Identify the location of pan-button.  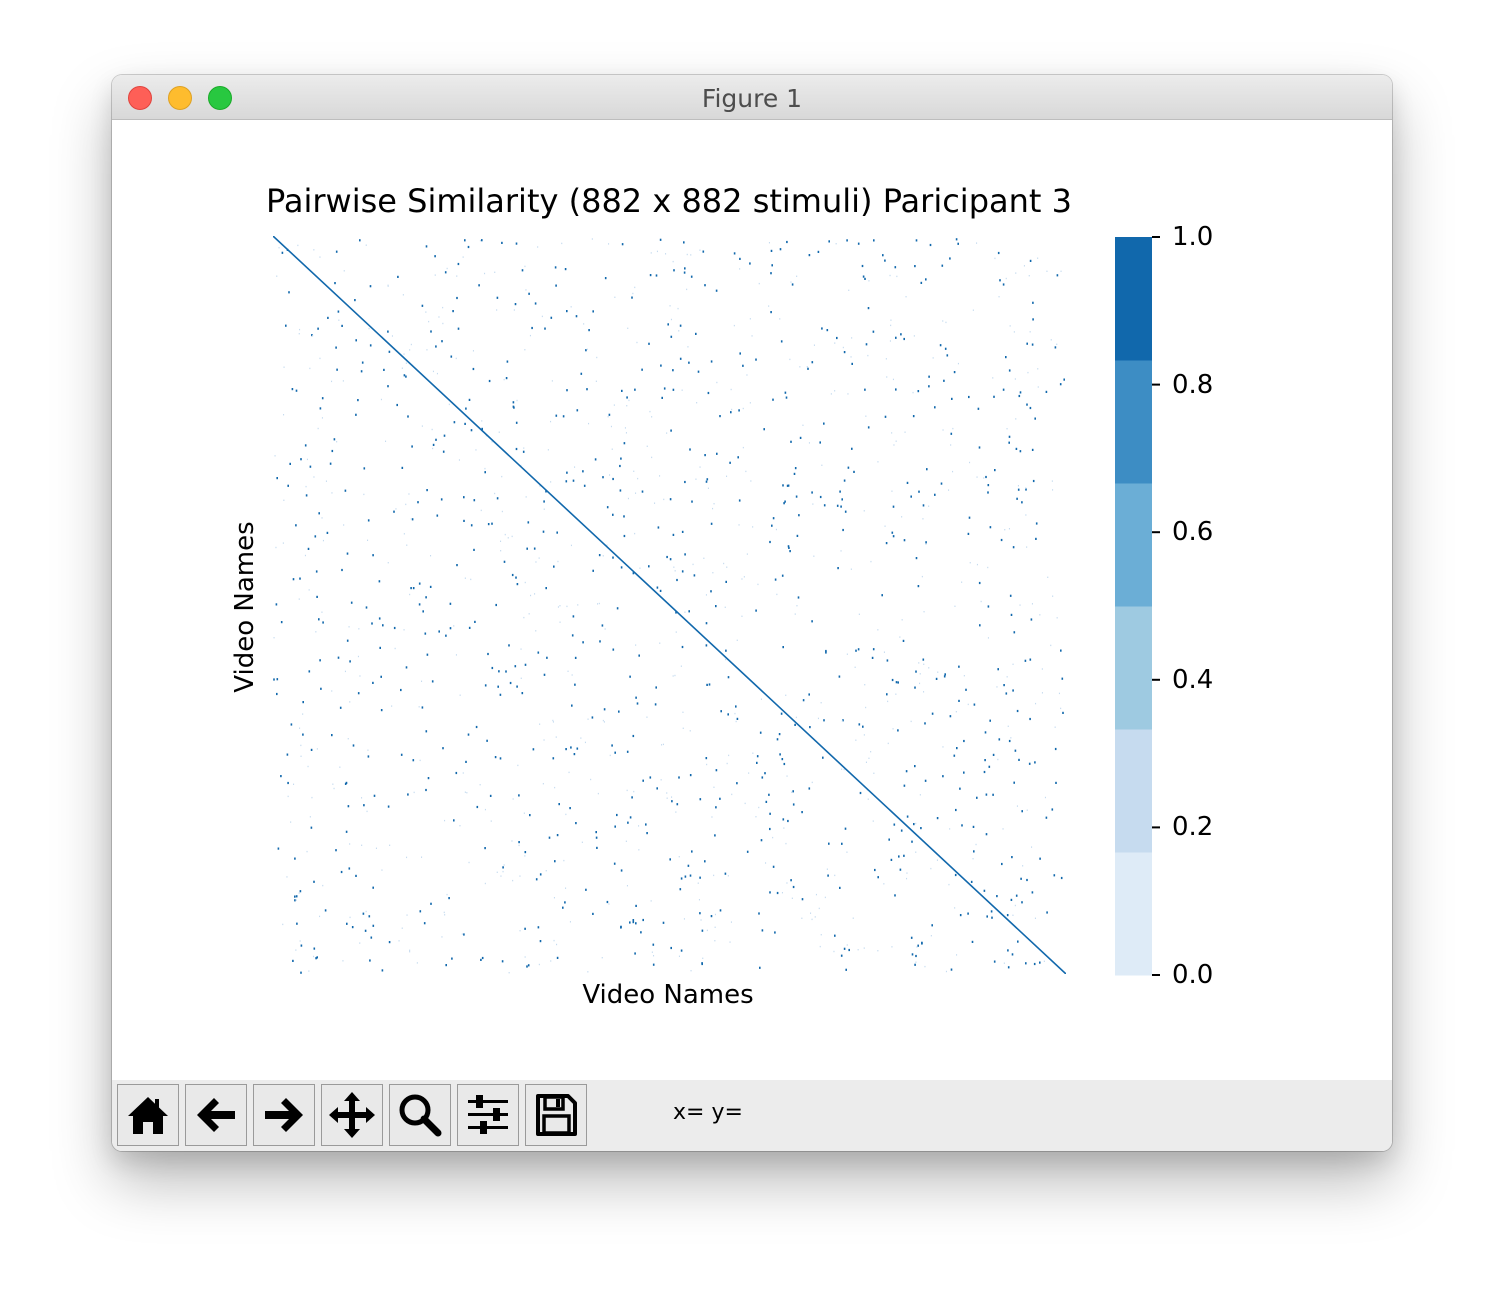
(352, 1115).